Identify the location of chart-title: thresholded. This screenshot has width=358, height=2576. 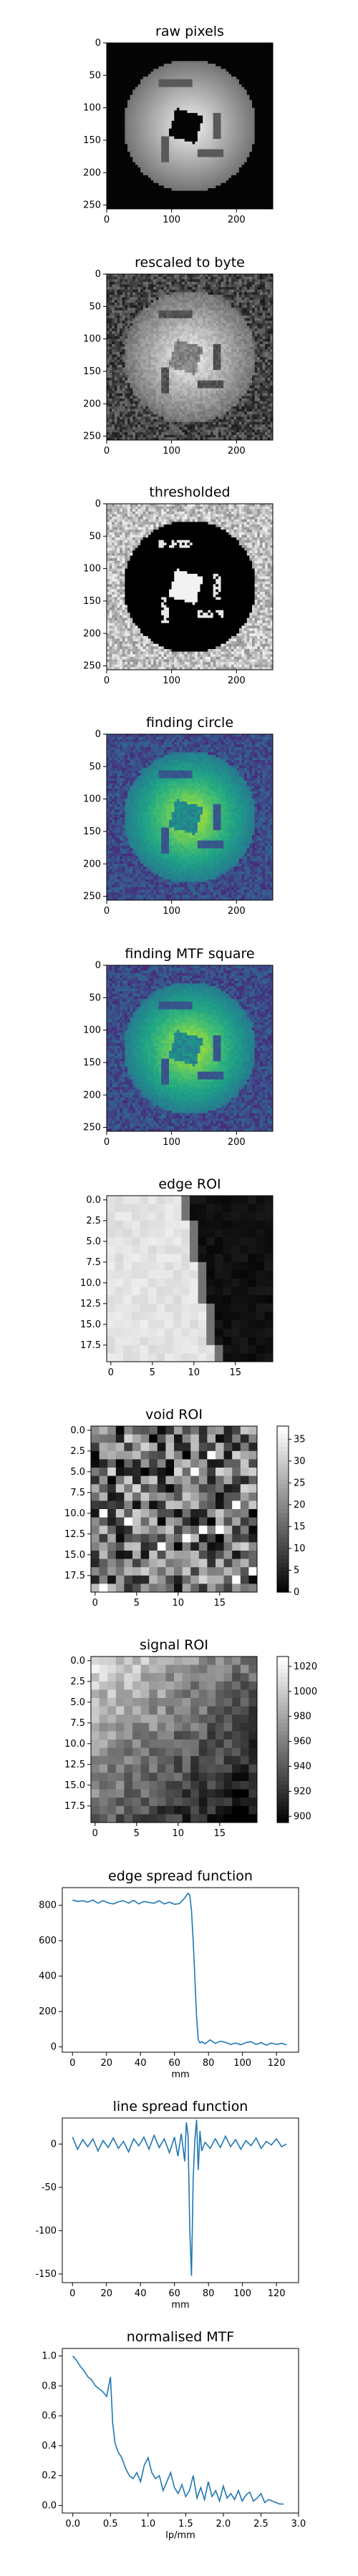
(189, 492).